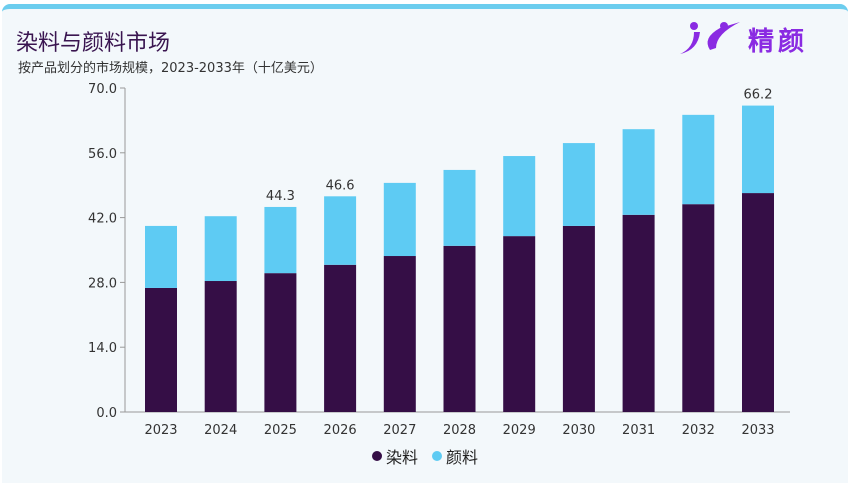 This screenshot has height=483, width=850. Describe the element at coordinates (102, 219) in the screenshot. I see `y-tick-label: 42.0` at that location.